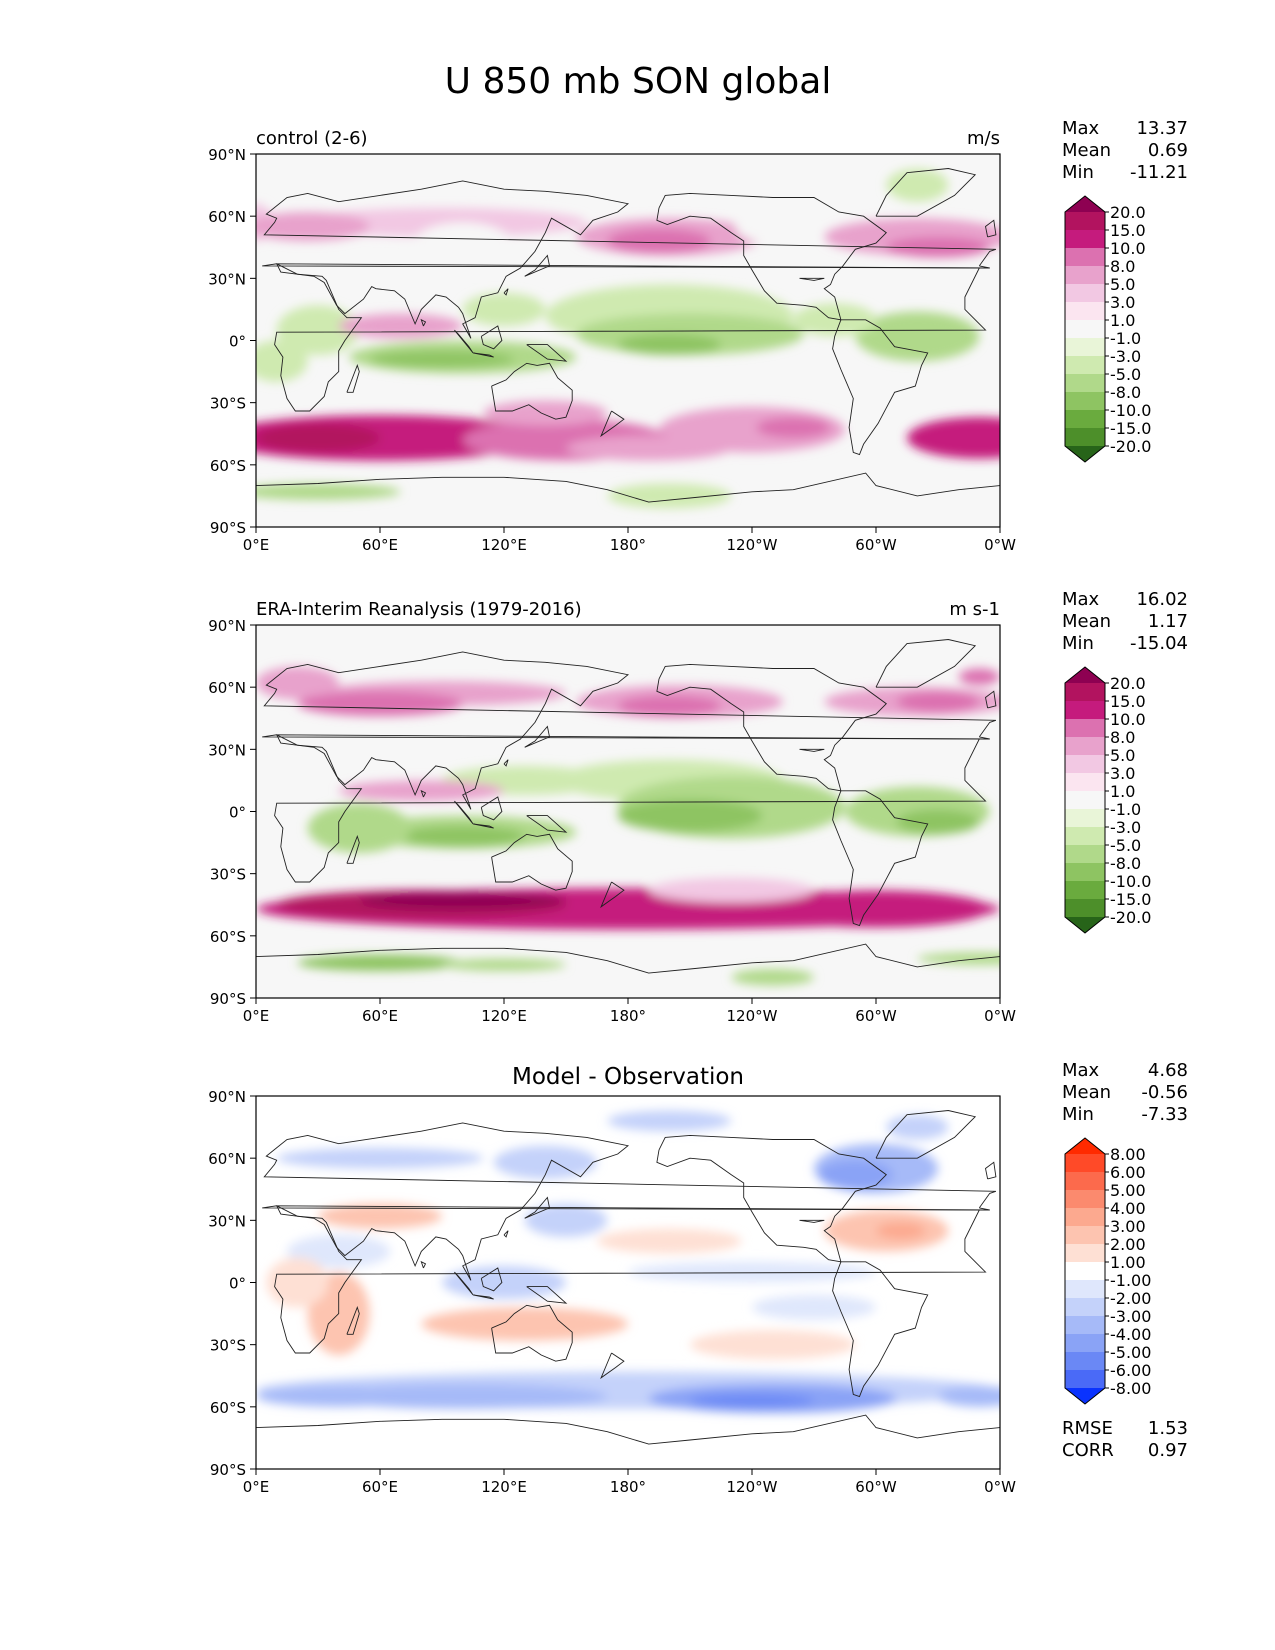  I want to click on stat-value: 1.53, so click(1168, 1428).